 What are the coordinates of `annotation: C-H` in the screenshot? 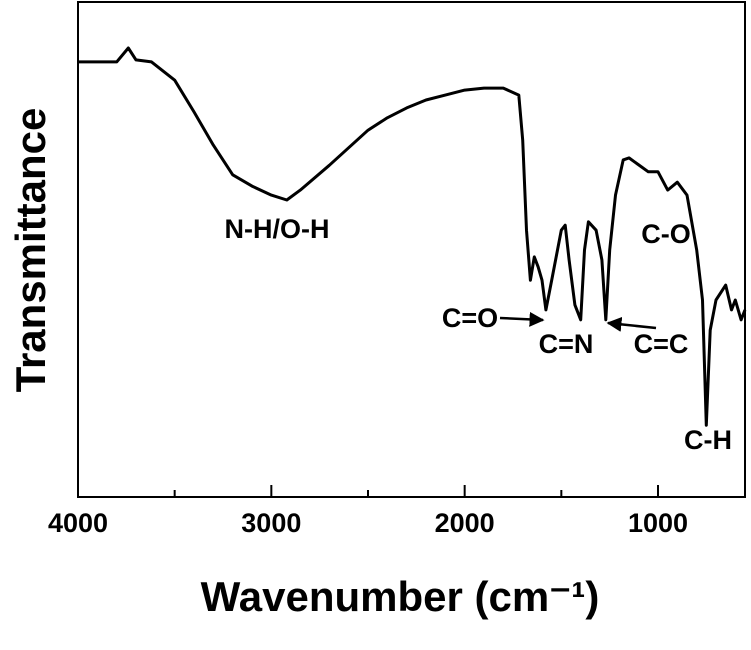 It's located at (708, 440).